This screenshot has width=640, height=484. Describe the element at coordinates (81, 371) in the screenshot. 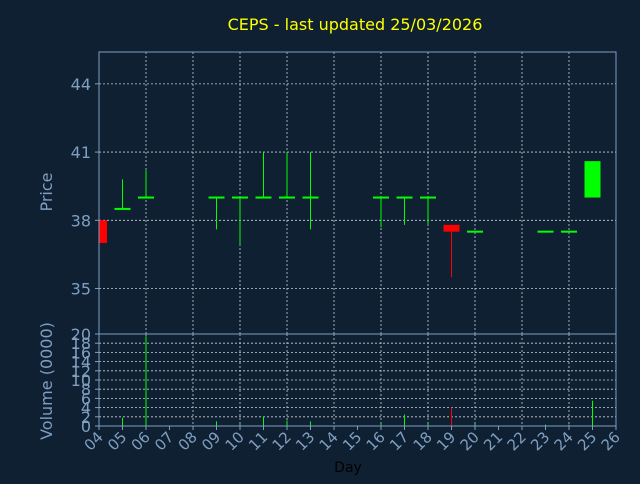

I see `volume-tick-label: 12` at that location.